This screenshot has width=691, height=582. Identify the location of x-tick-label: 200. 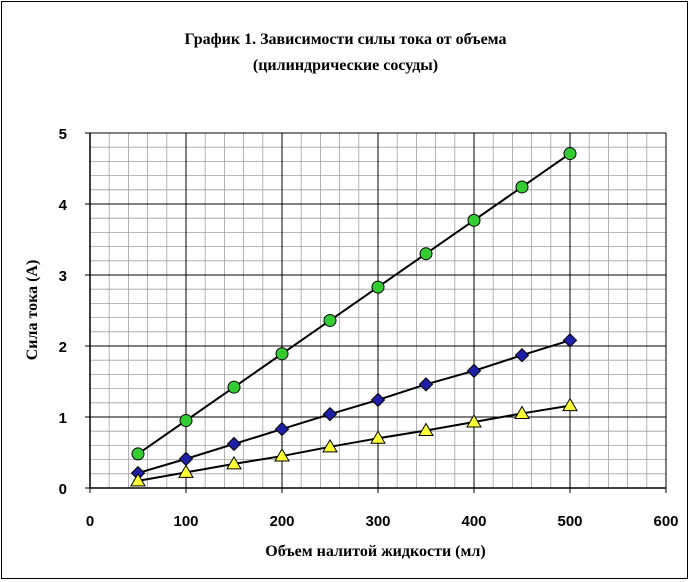
(281, 521).